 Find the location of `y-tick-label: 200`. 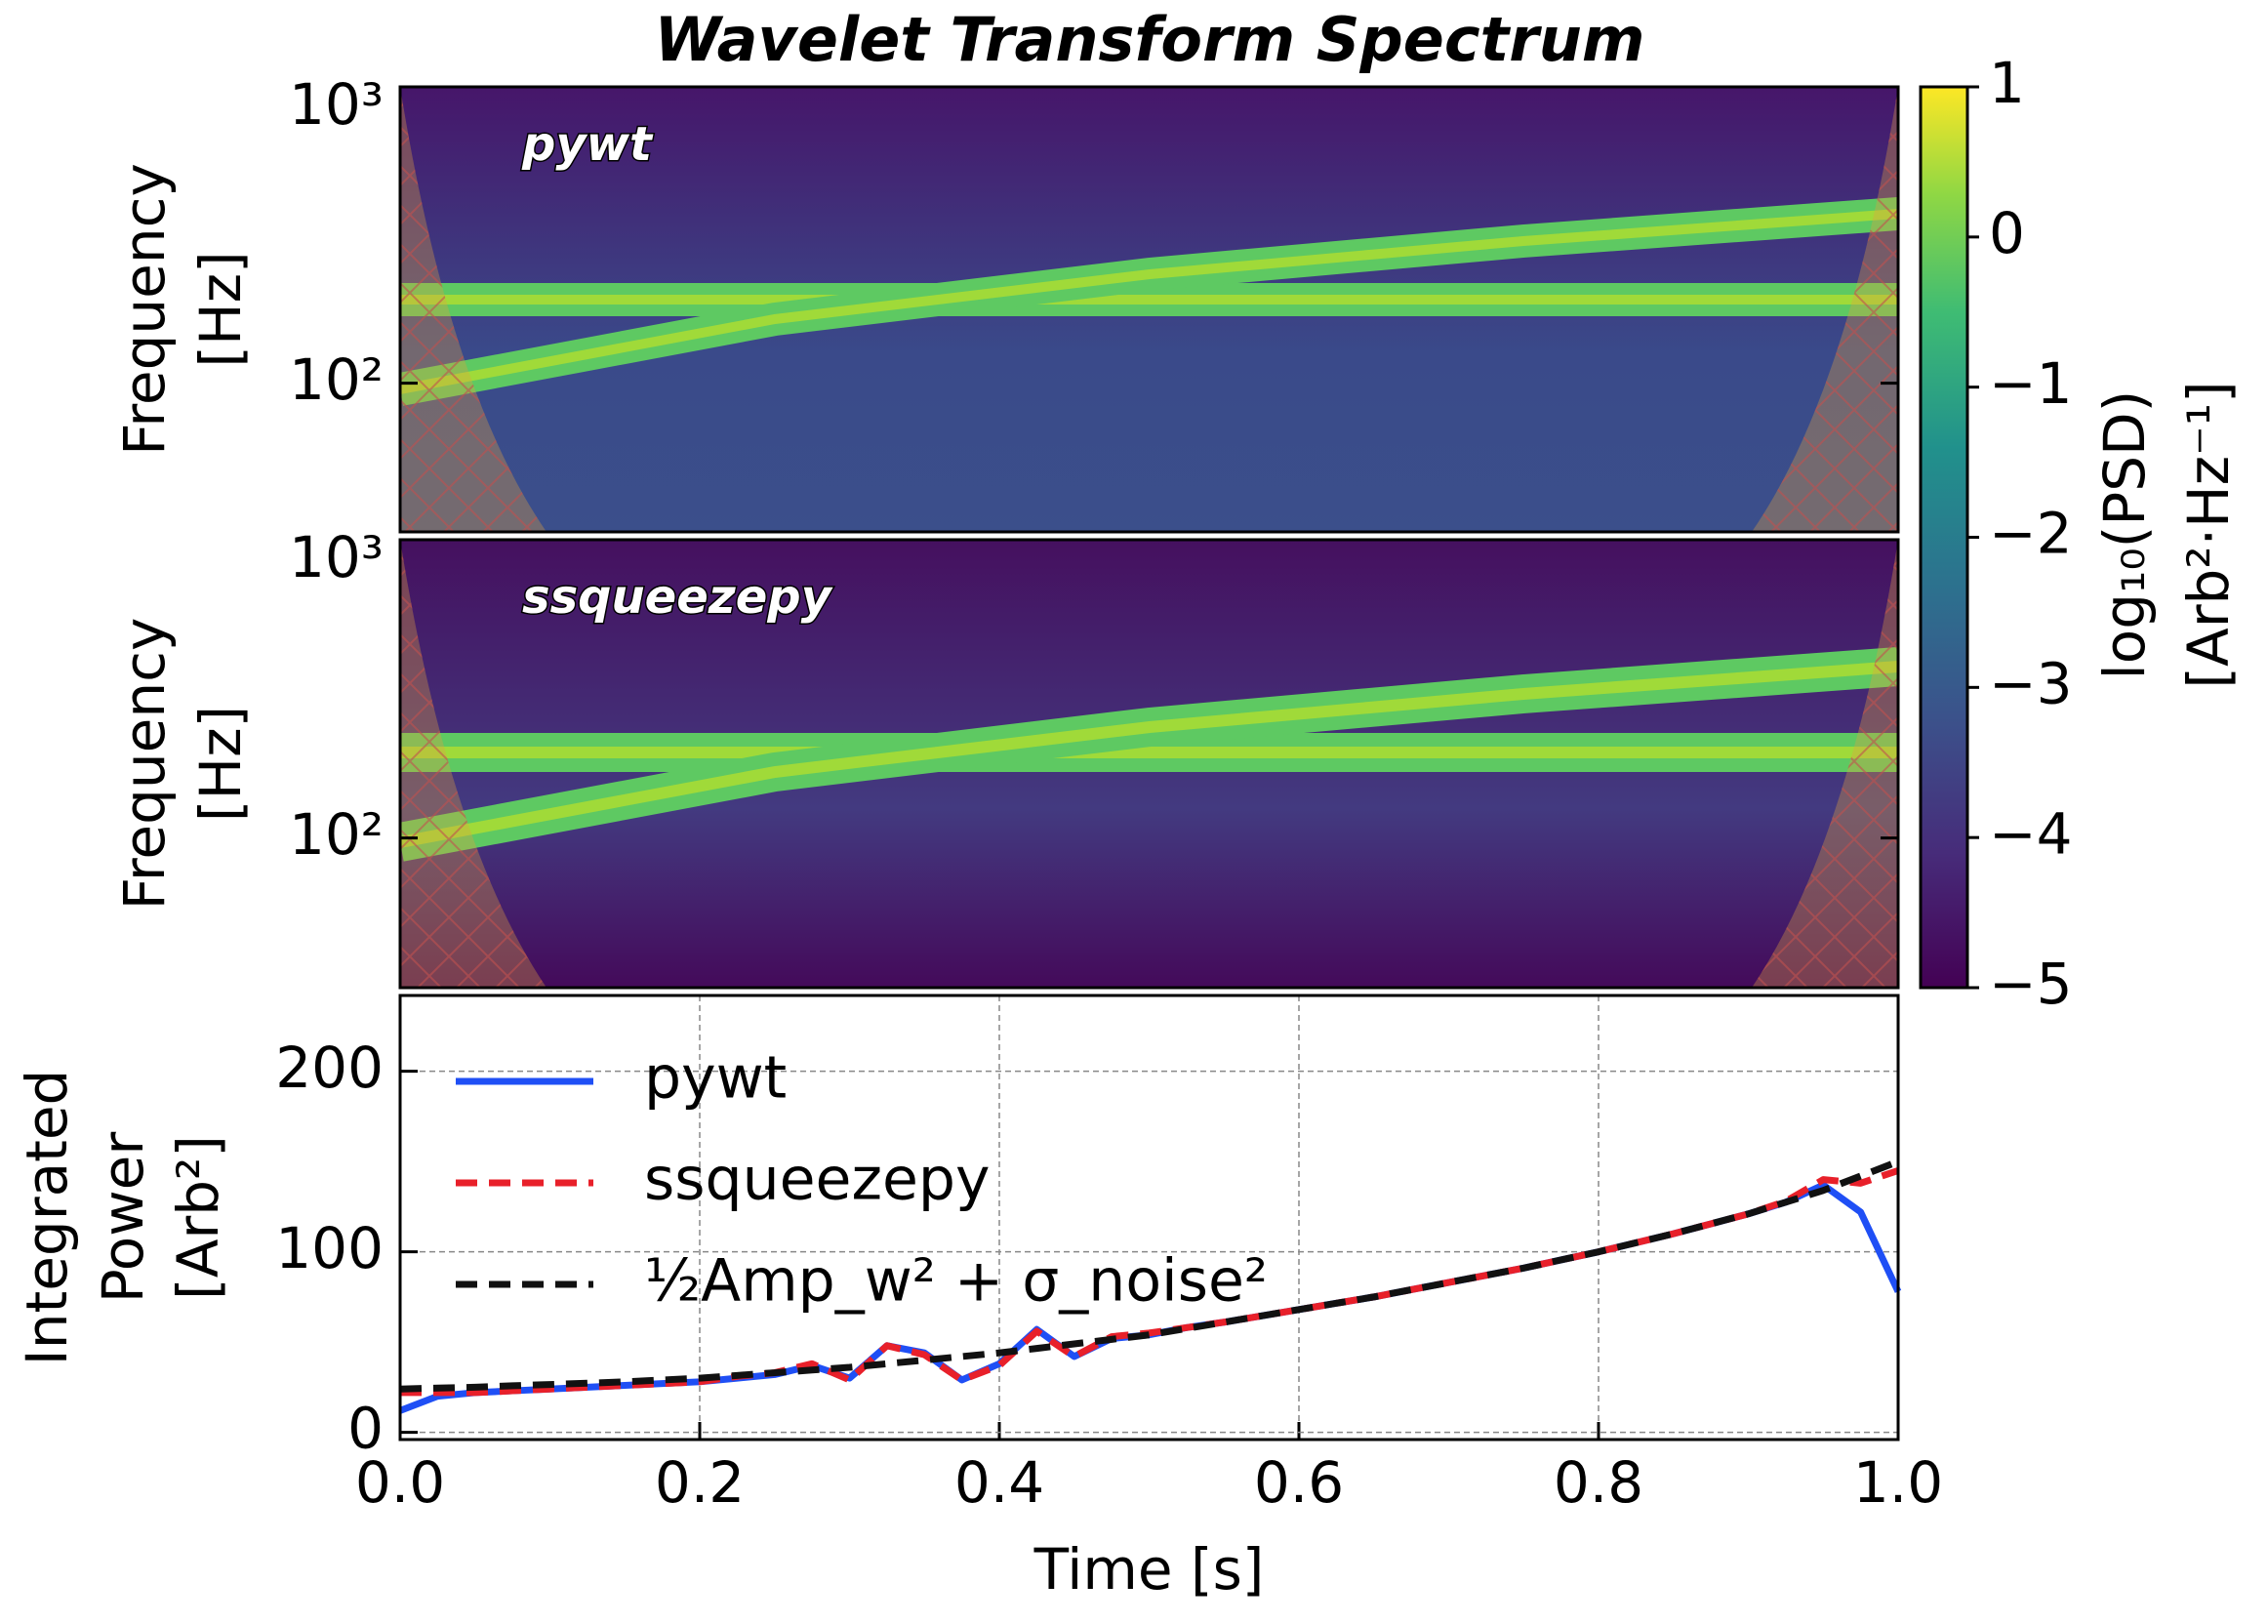

y-tick-label: 200 is located at coordinates (330, 1068).